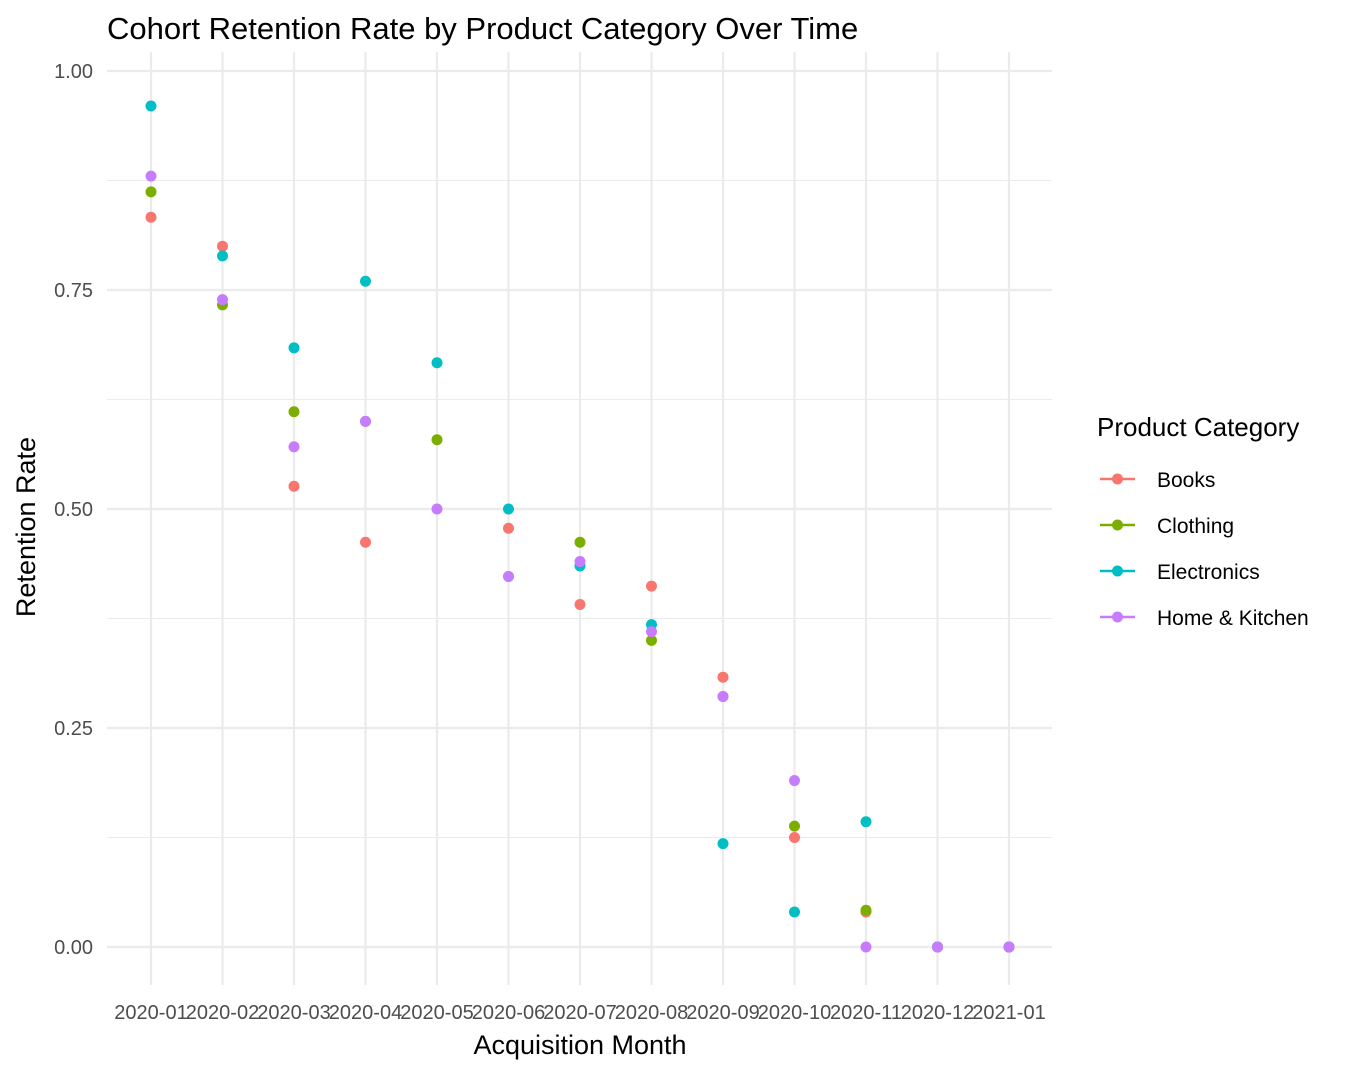  I want to click on y-tick-label: 0.25, so click(73, 729).